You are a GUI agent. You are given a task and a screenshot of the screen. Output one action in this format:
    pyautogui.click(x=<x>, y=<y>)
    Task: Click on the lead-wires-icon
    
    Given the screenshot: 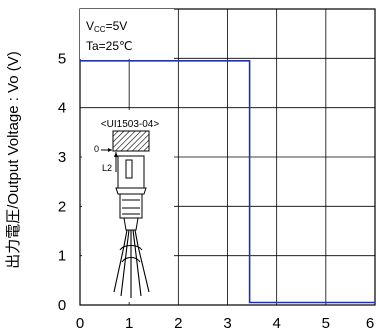 What is the action you would take?
    pyautogui.click(x=131, y=263)
    